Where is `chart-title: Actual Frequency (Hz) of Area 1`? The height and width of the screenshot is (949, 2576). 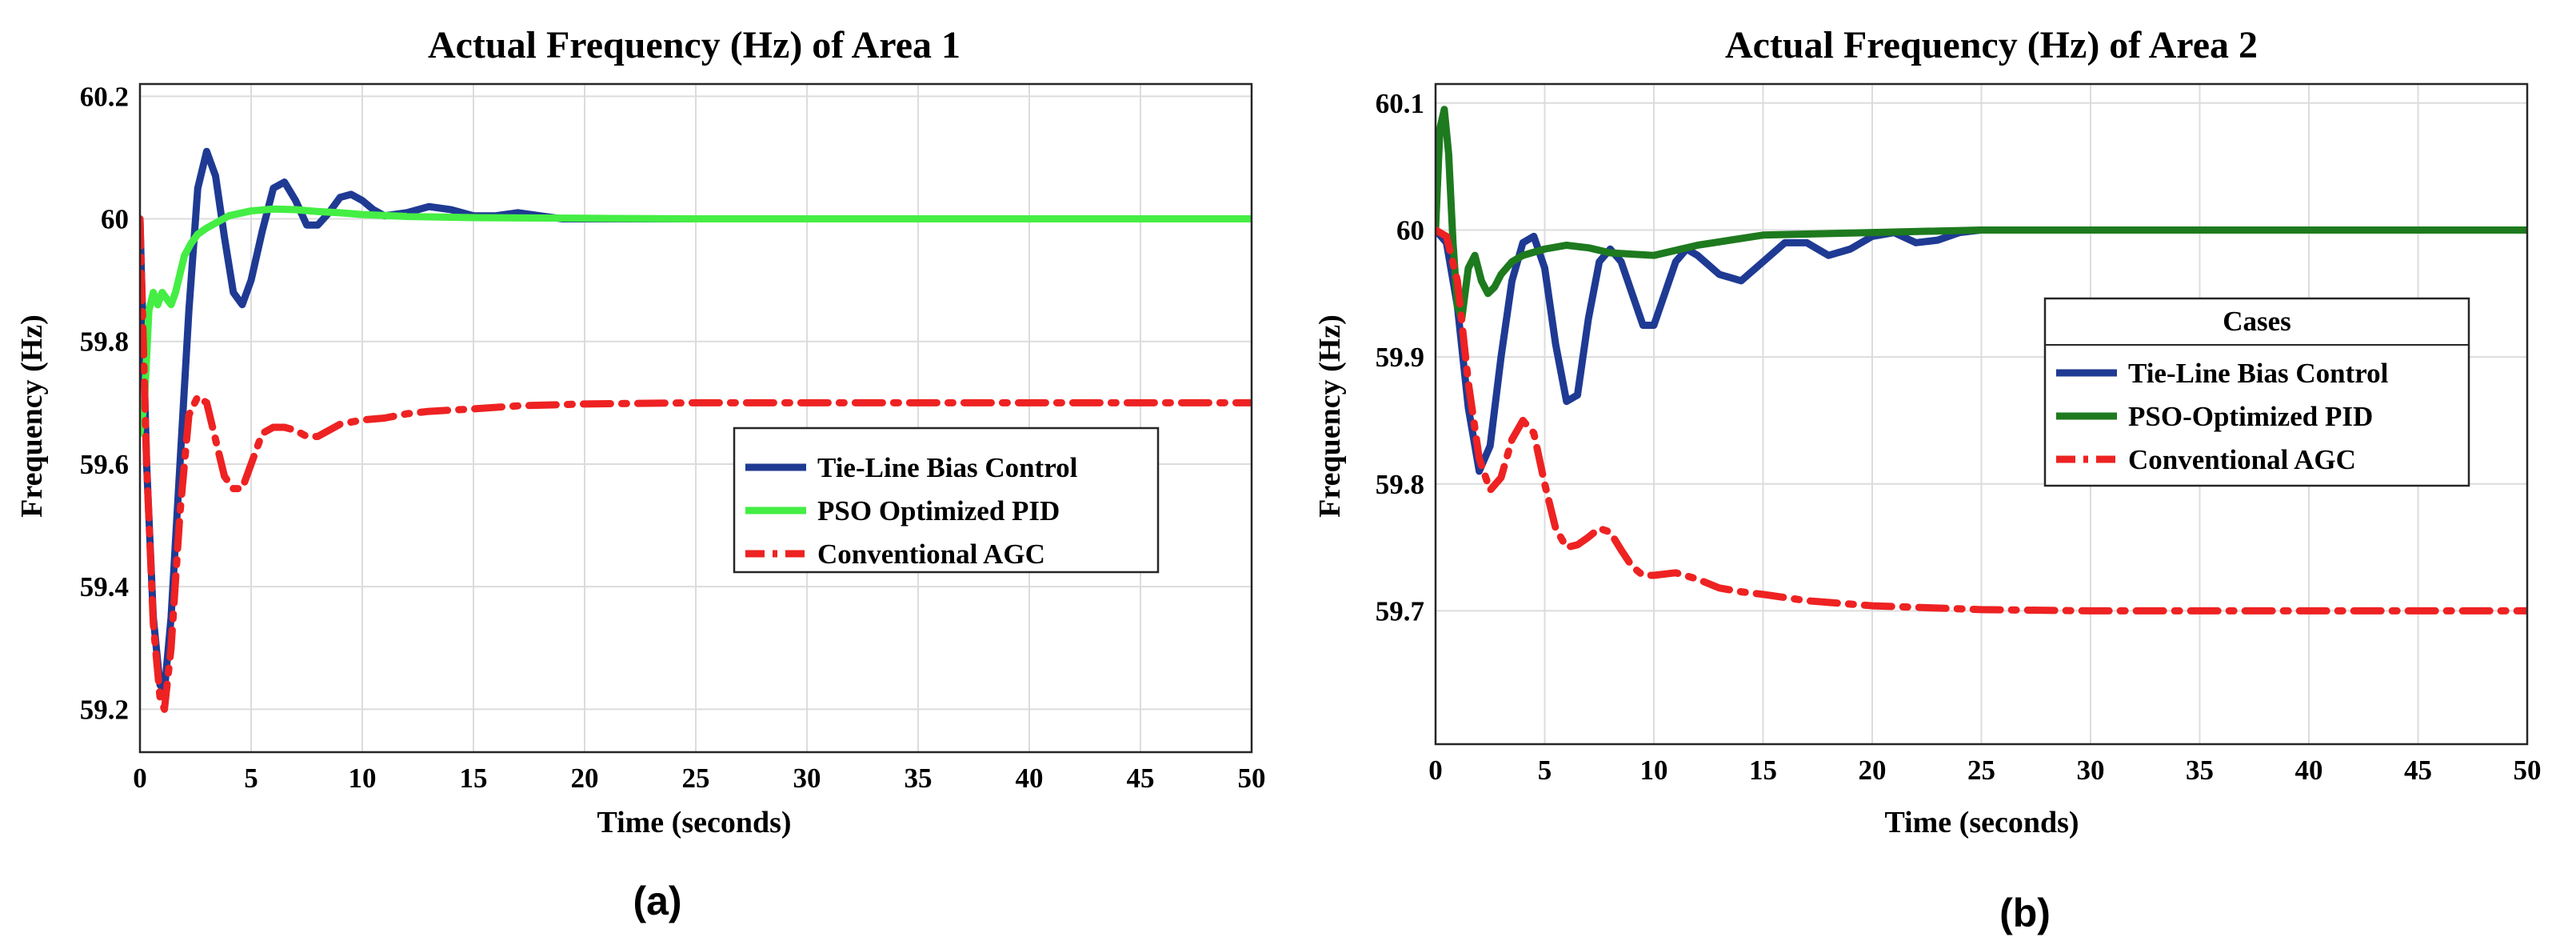
chart-title: Actual Frequency (Hz) of Area 1 is located at coordinates (695, 45).